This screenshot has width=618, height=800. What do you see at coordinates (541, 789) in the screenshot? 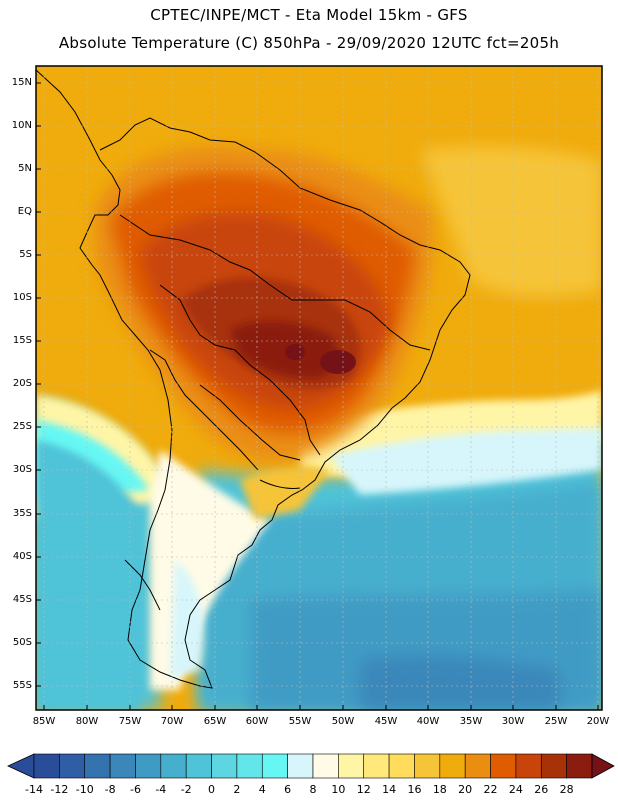
I see `colorbar-tick-label: 26` at bounding box center [541, 789].